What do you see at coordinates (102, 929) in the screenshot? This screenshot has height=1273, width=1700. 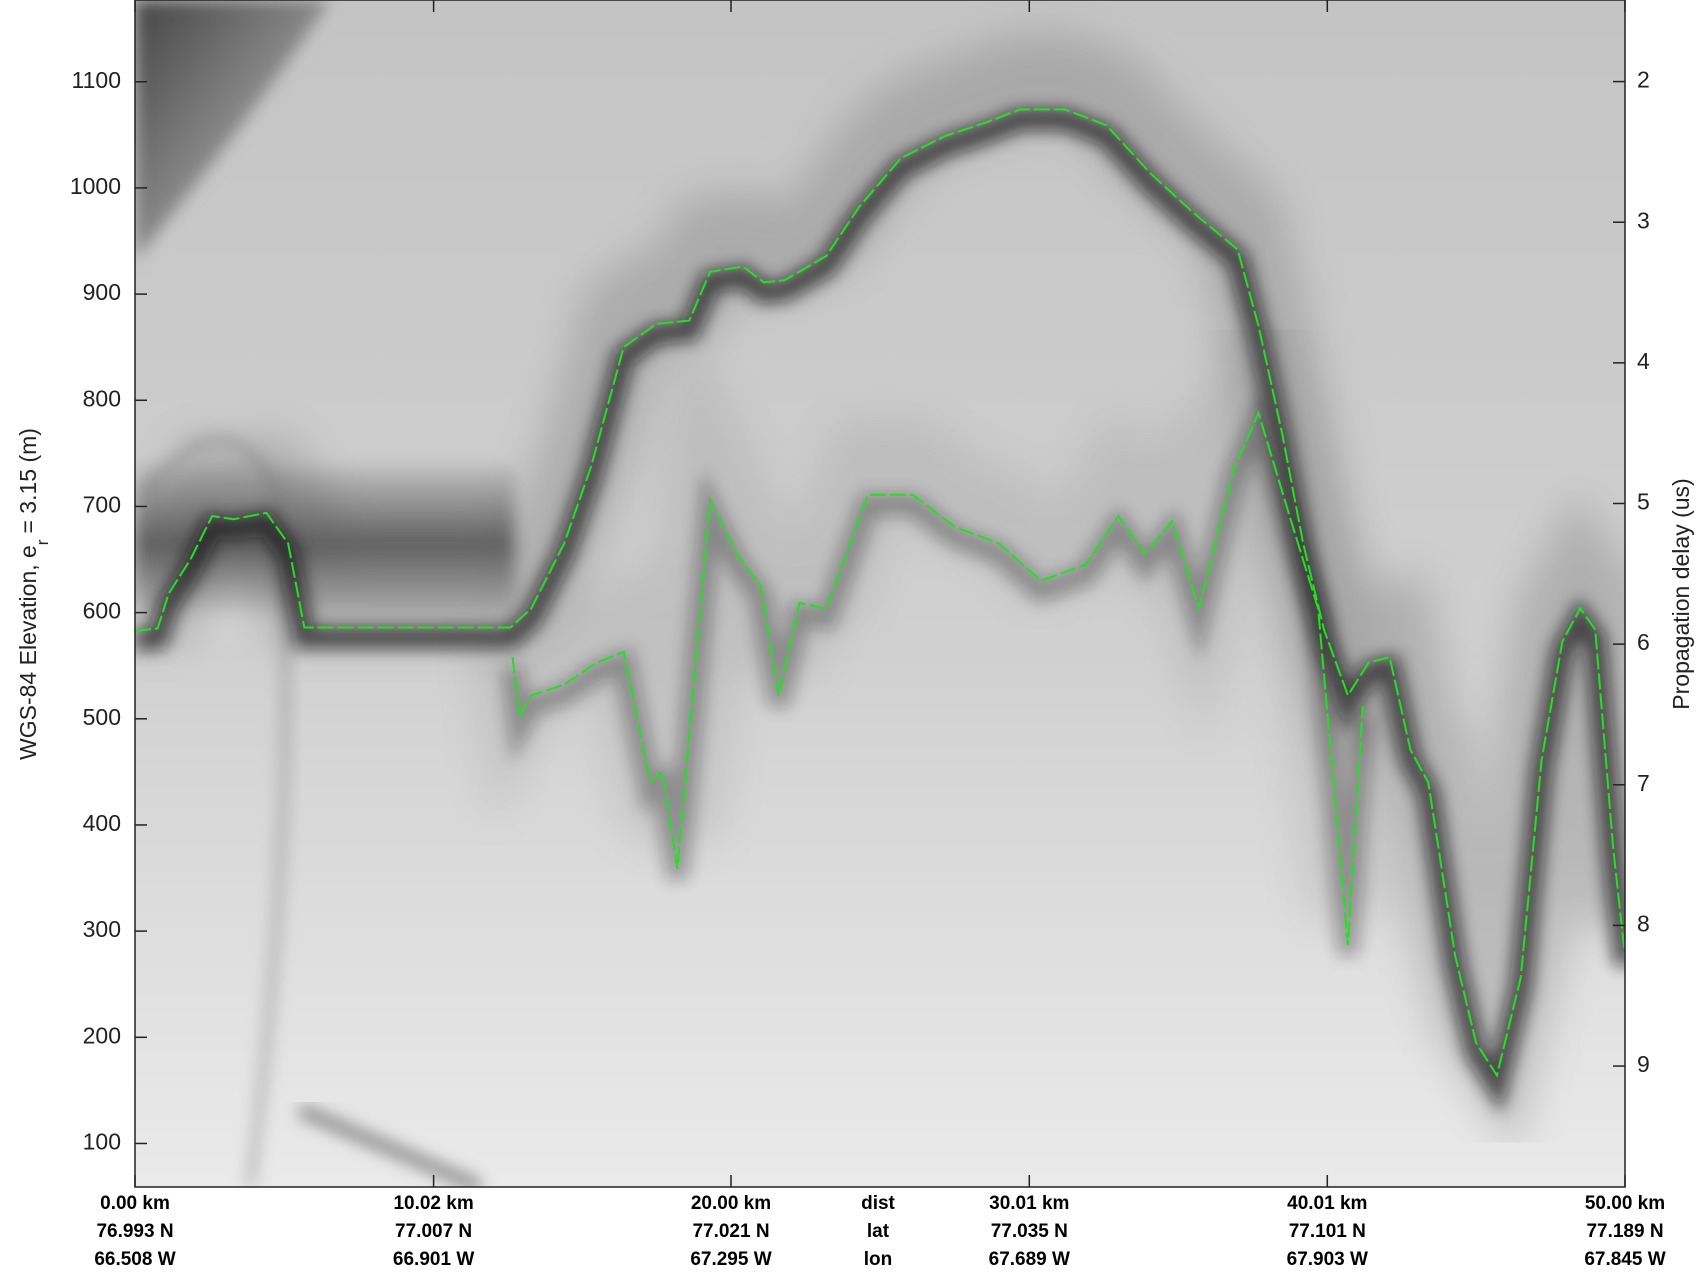 I see `y-tick-label: 300` at bounding box center [102, 929].